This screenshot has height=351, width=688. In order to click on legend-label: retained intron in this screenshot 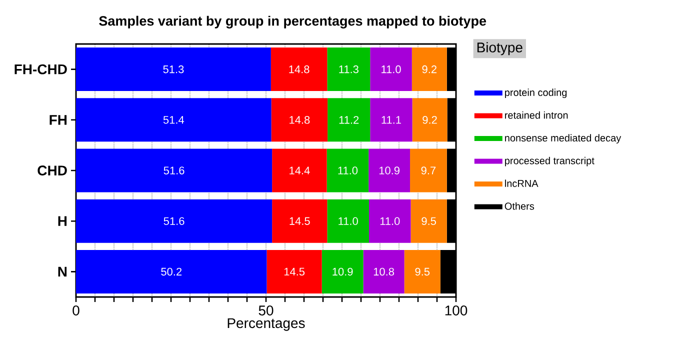, I will do `click(536, 115)`.